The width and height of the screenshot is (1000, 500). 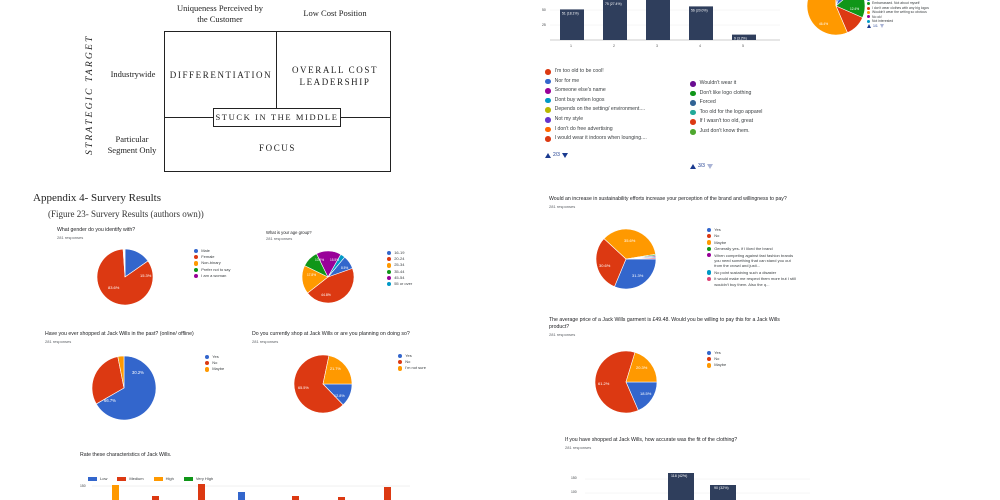 I want to click on bar-label: 9 (3.2%), so click(x=740, y=39).